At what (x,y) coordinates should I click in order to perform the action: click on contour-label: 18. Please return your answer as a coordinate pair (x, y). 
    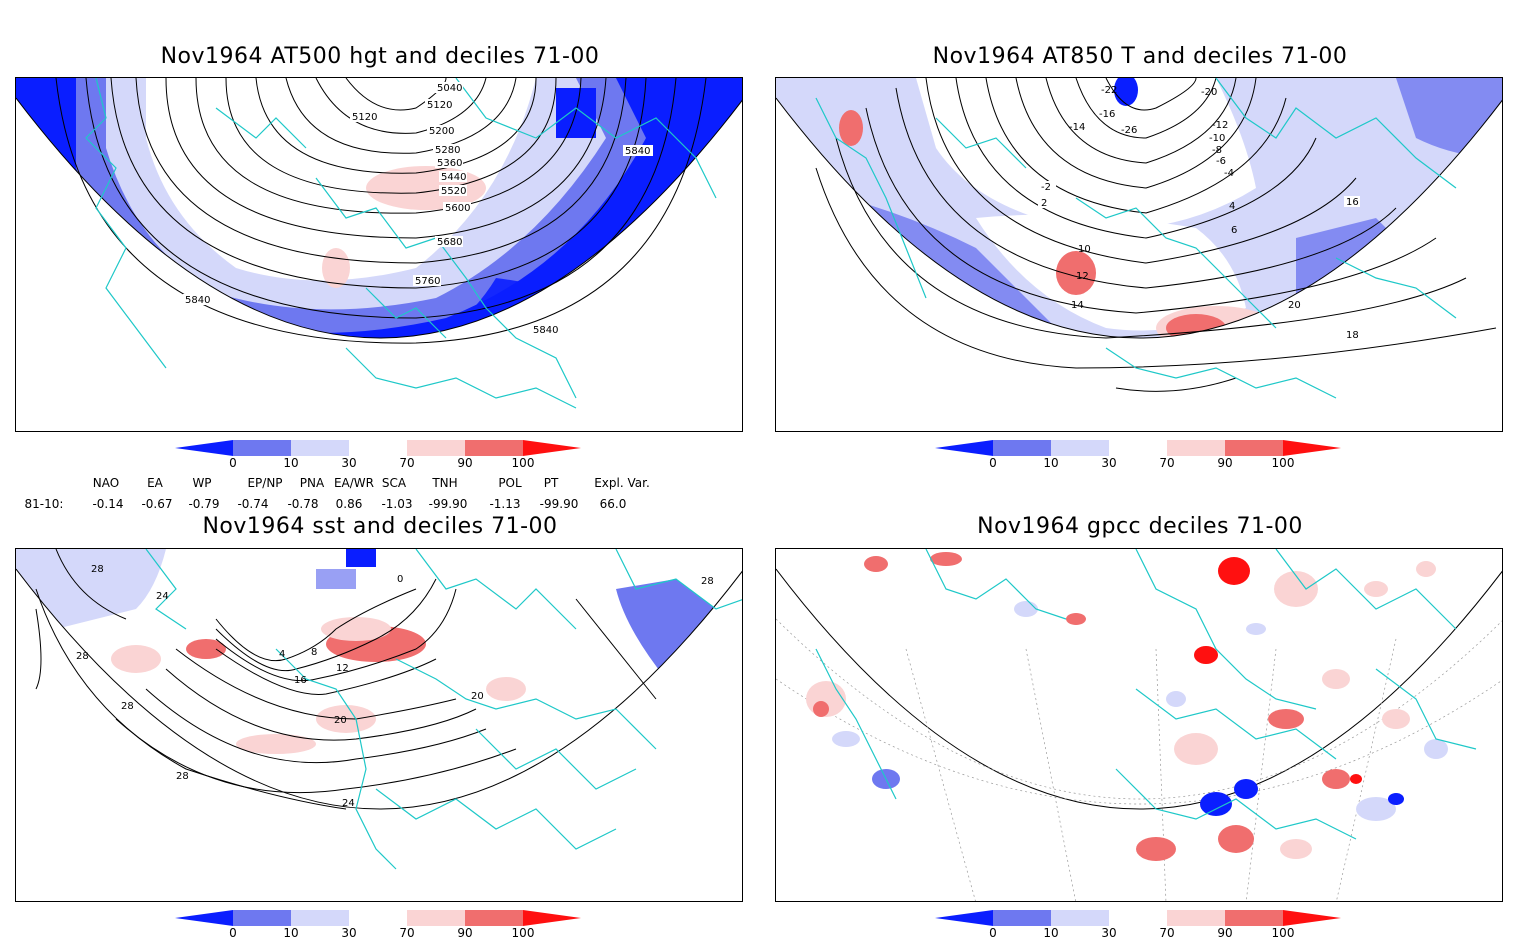
    Looking at the image, I should click on (1352, 335).